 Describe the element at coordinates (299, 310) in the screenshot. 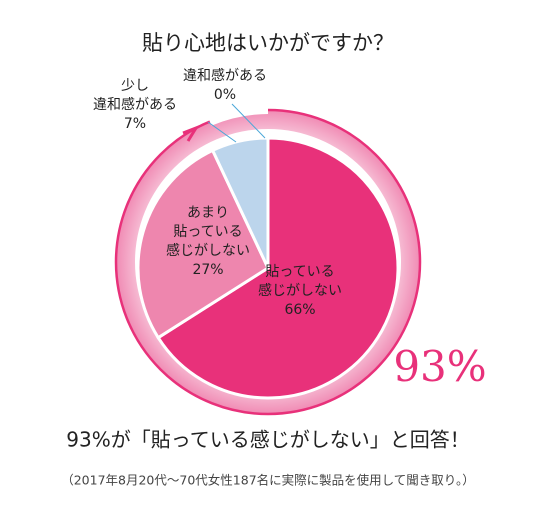

I see `value-label: 66%` at that location.